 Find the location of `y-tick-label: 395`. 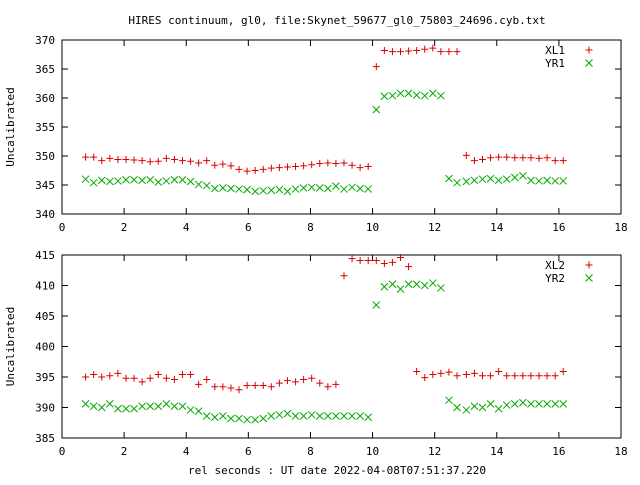

y-tick-label: 395 is located at coordinates (45, 377).